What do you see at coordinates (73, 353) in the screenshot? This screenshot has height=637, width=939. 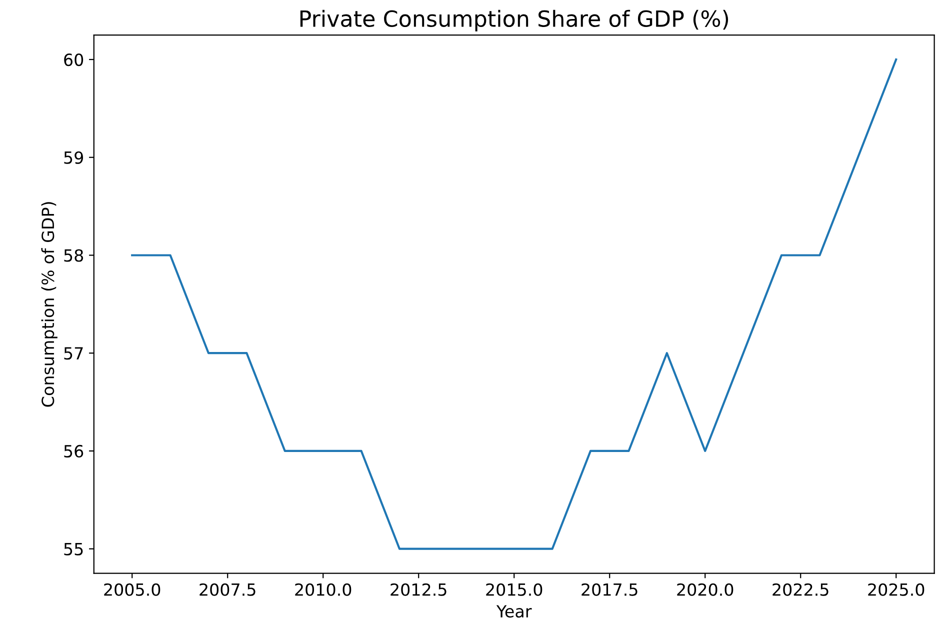 I see `y-tick-label: 57` at bounding box center [73, 353].